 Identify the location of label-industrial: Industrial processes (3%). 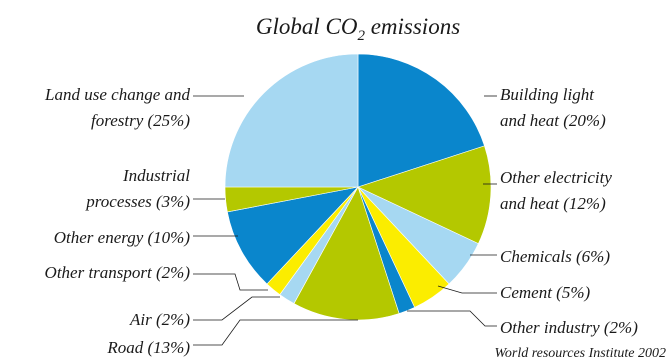
(137, 188).